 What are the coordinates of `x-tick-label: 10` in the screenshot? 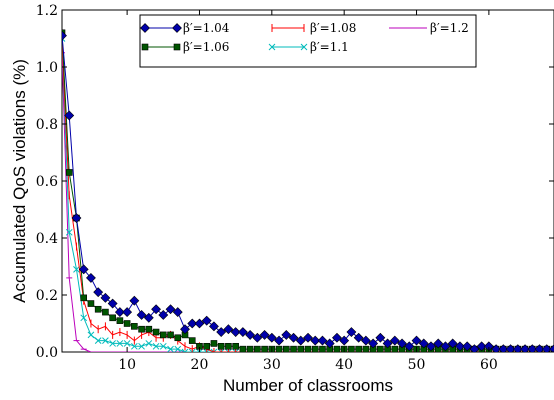 It's located at (127, 365).